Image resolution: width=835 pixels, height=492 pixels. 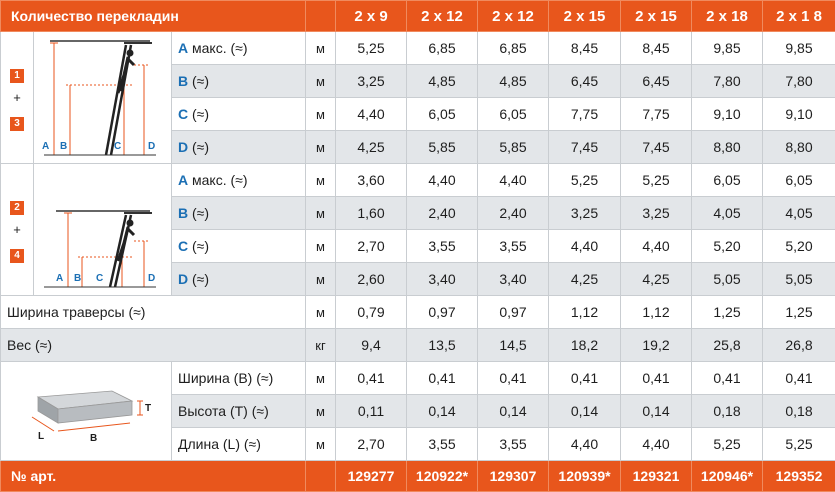 What do you see at coordinates (93, 438) in the screenshot?
I see `pkg-diag-b: B` at bounding box center [93, 438].